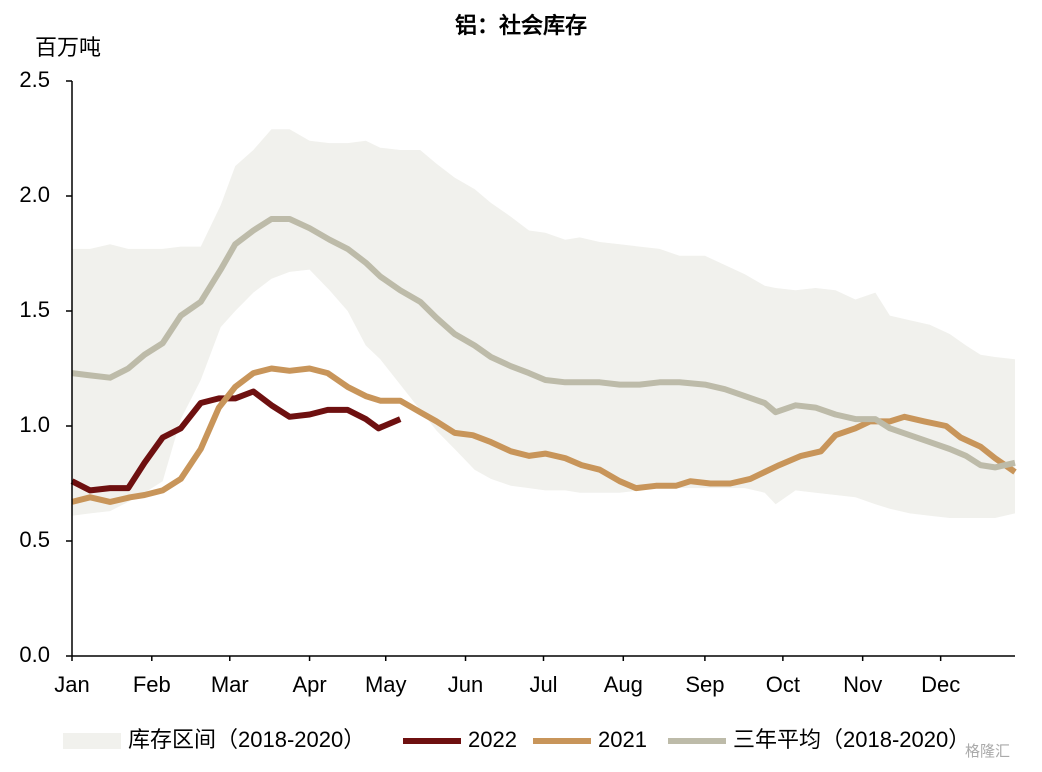 This screenshot has height=772, width=1042. Describe the element at coordinates (704, 684) in the screenshot. I see `x-tick-label: Sep` at that location.